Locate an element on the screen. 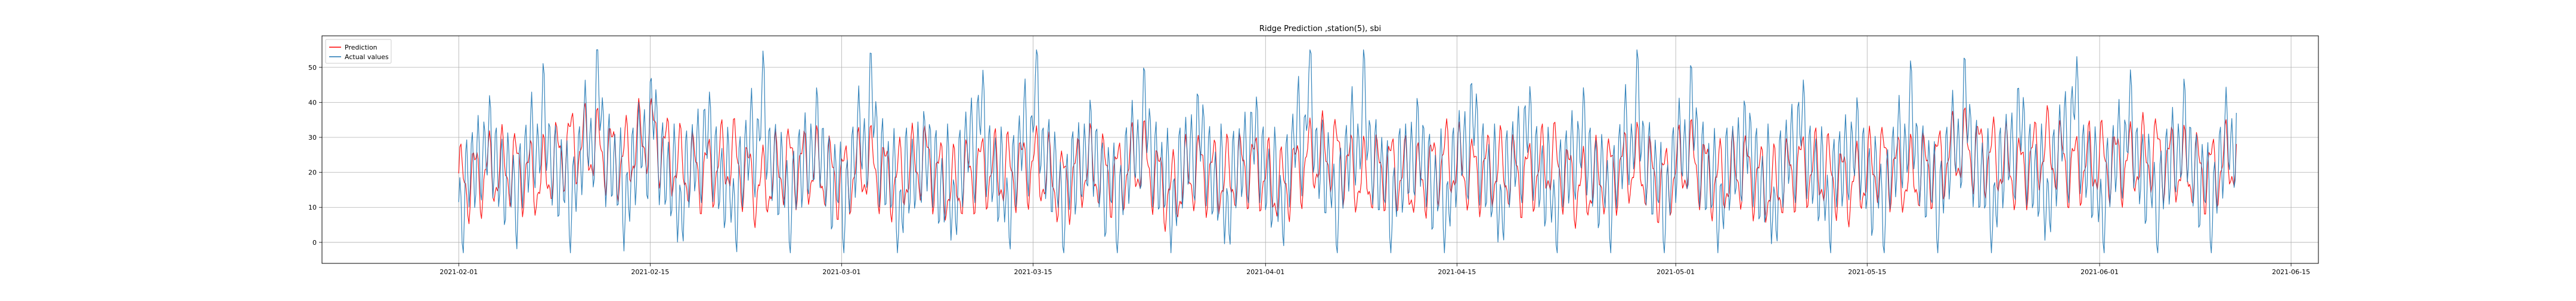 This screenshot has width=2576, height=301. legend-label: Actual values is located at coordinates (367, 57).